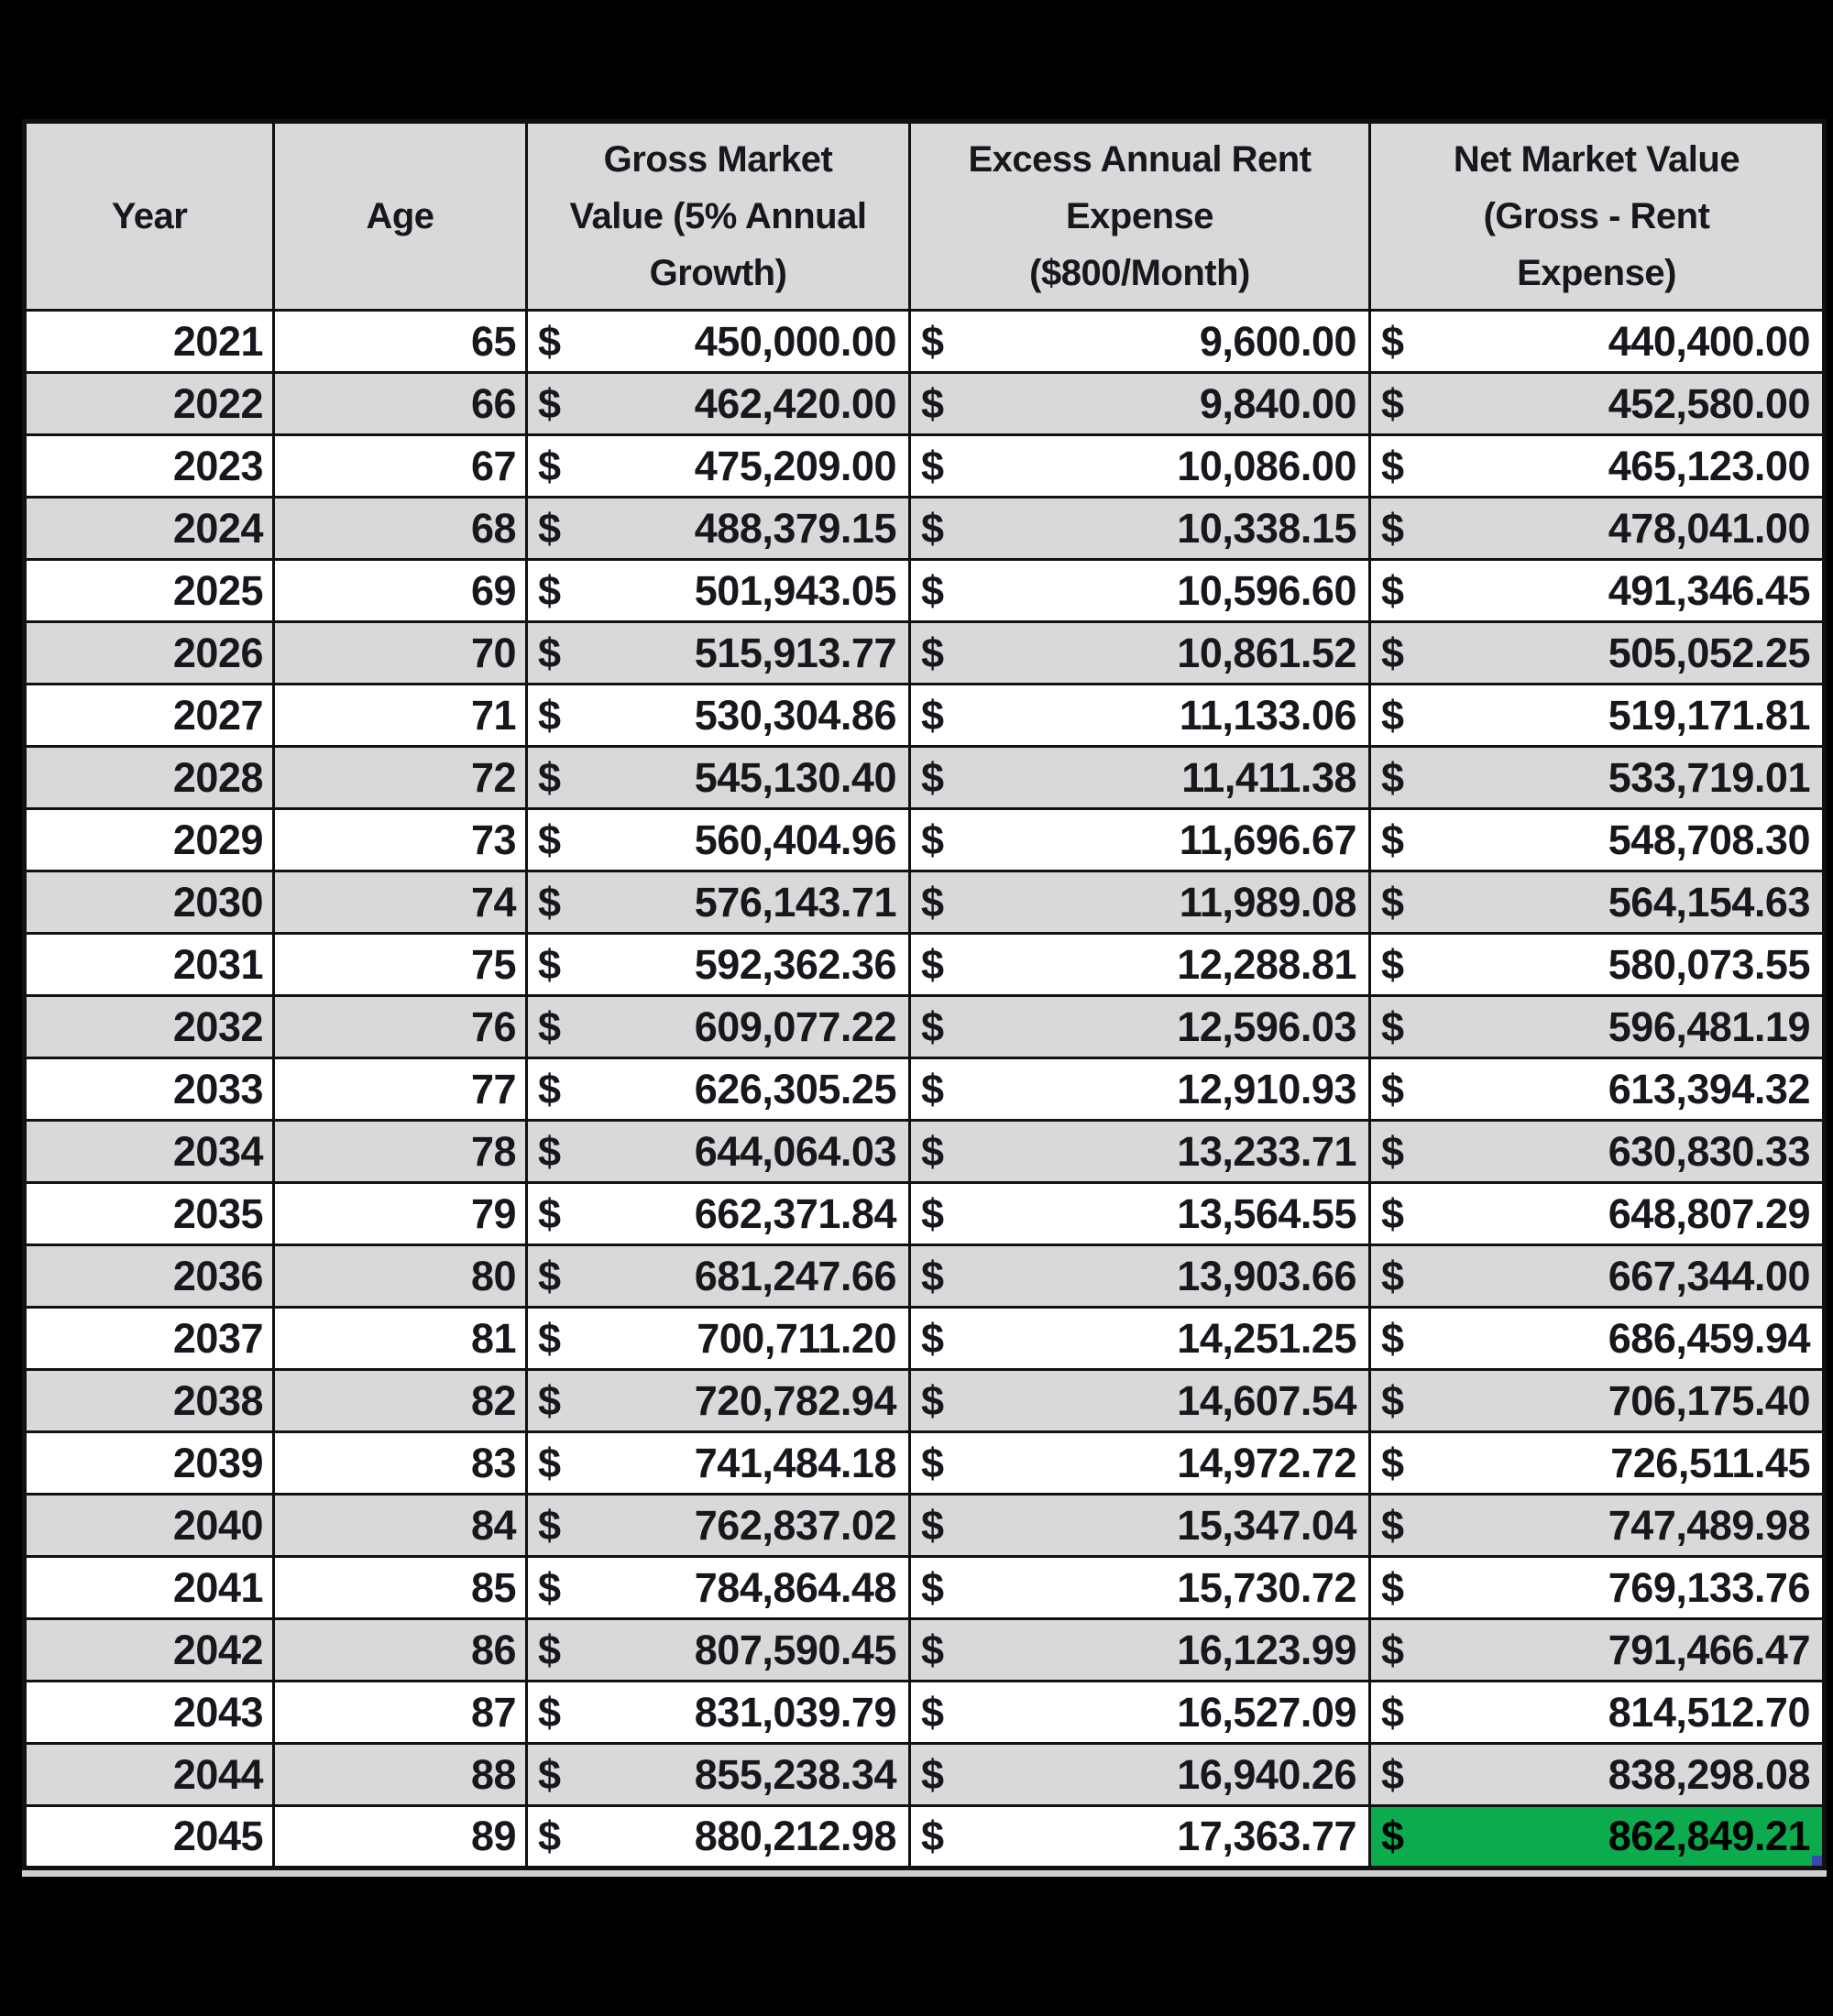  Describe the element at coordinates (1597, 1276) in the screenshot. I see `net-value-cell: $ 667,344.00` at that location.